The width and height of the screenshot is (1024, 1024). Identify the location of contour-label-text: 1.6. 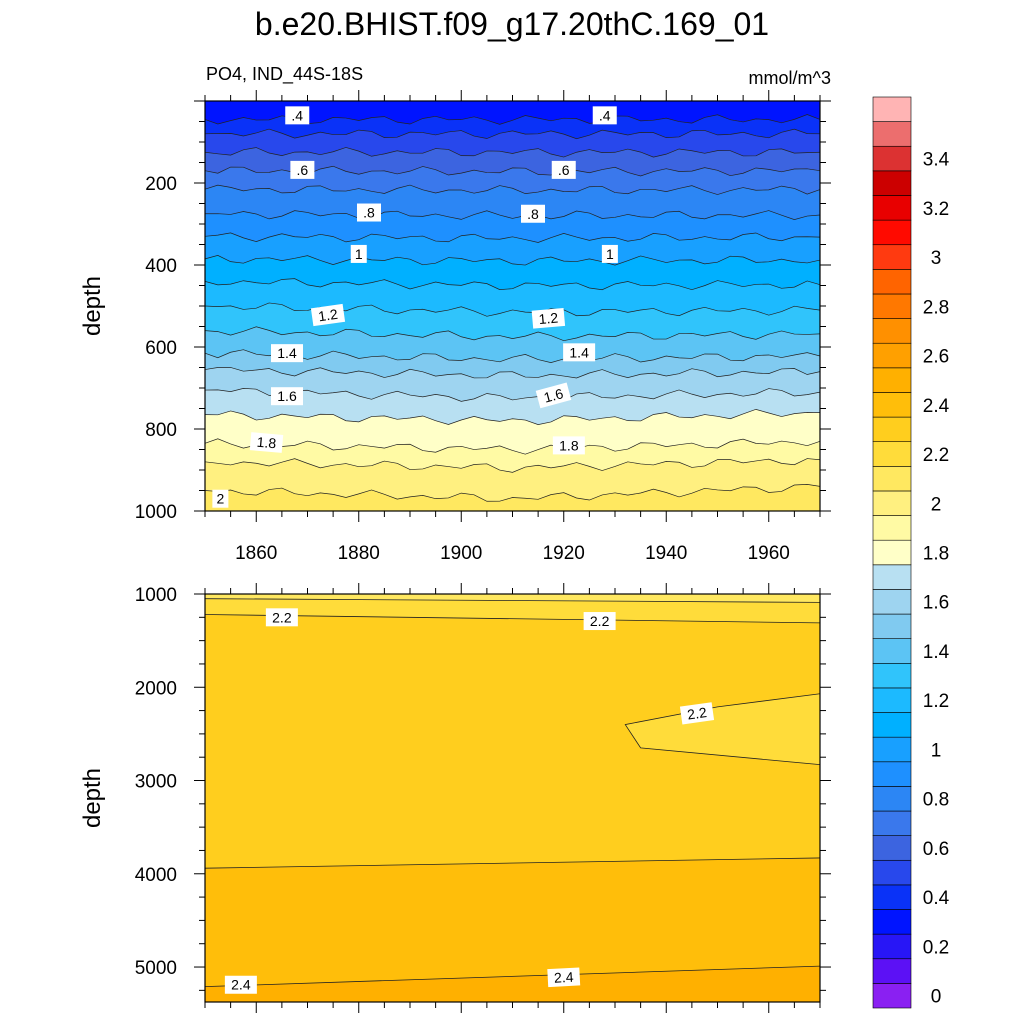
(553, 395).